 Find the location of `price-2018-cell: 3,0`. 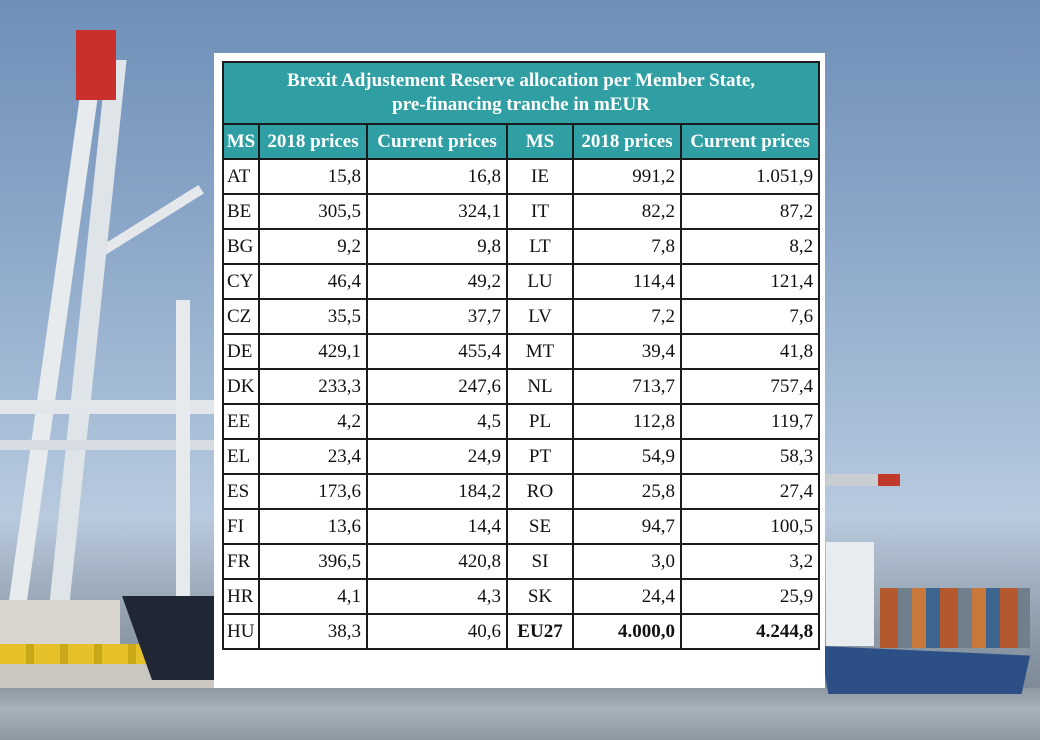

price-2018-cell: 3,0 is located at coordinates (627, 561).